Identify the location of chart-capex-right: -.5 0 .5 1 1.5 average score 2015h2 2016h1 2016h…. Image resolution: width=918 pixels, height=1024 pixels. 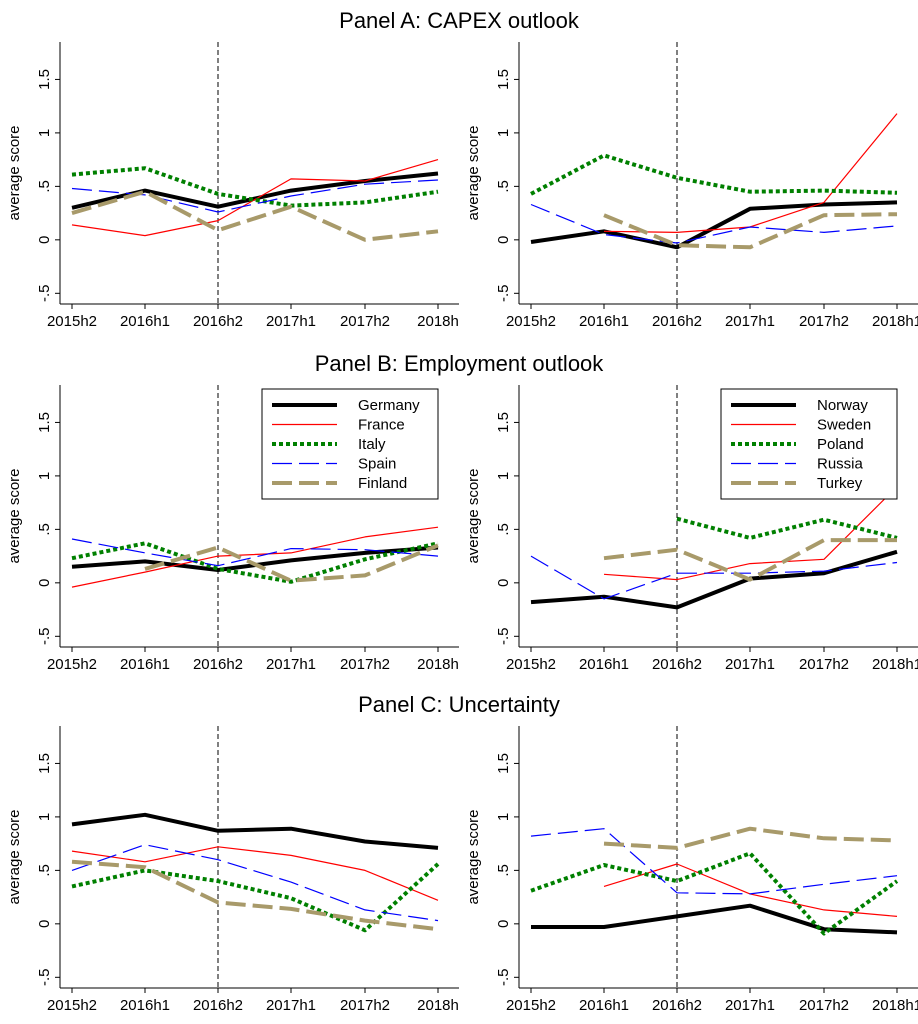
(691, 186).